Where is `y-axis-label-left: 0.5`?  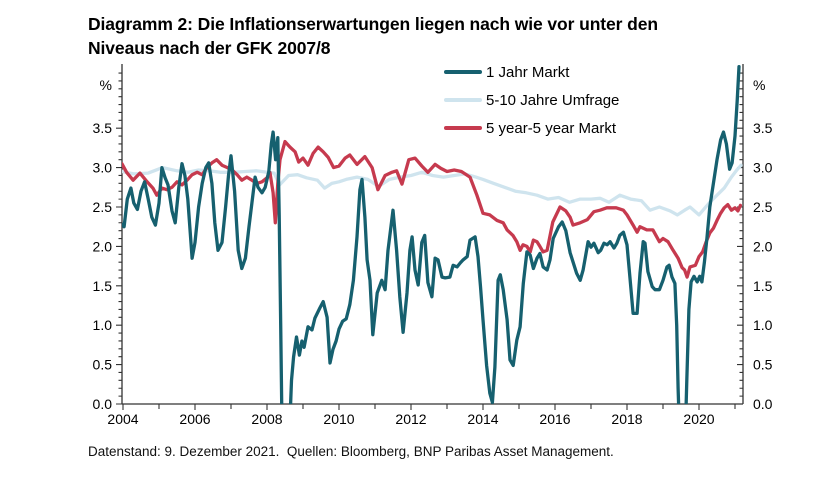 y-axis-label-left: 0.5 is located at coordinates (103, 365).